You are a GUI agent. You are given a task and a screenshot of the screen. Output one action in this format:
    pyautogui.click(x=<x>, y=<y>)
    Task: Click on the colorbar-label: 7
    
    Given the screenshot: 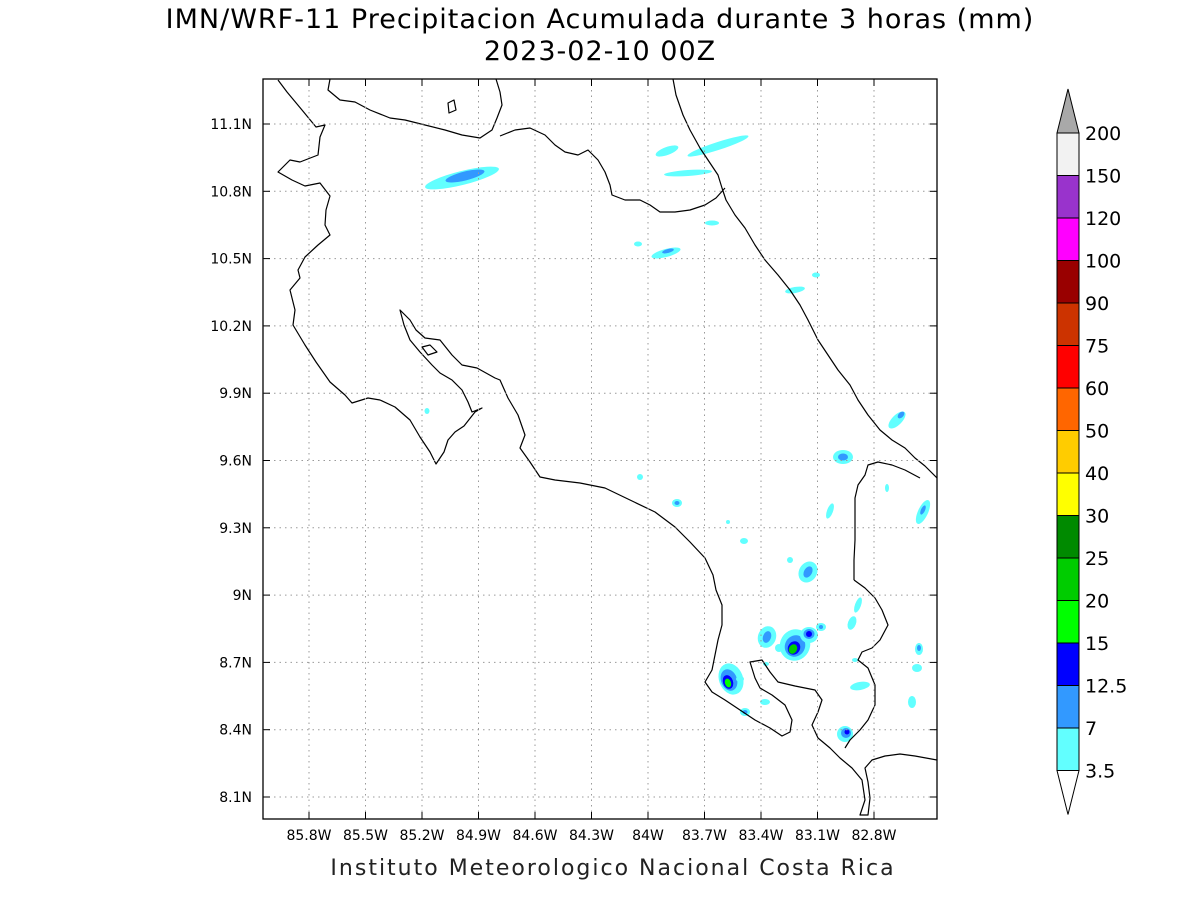 What is the action you would take?
    pyautogui.click(x=1091, y=729)
    